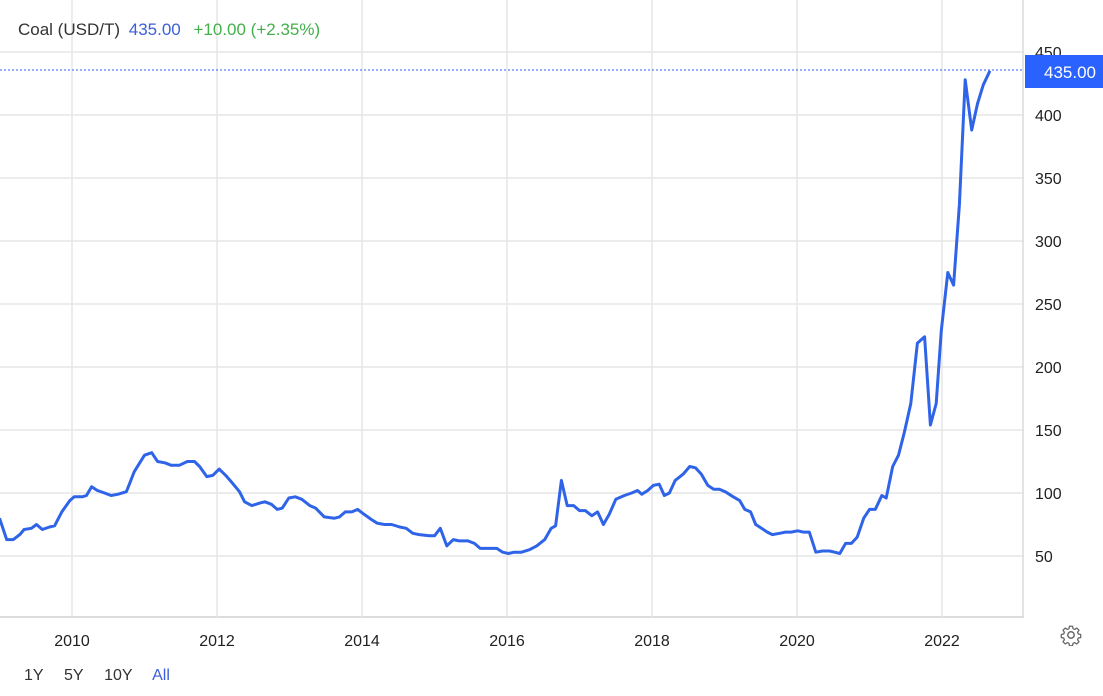 This screenshot has height=696, width=1103. What do you see at coordinates (257, 29) in the screenshot?
I see `price-change: +10.00 (+2.35%)` at bounding box center [257, 29].